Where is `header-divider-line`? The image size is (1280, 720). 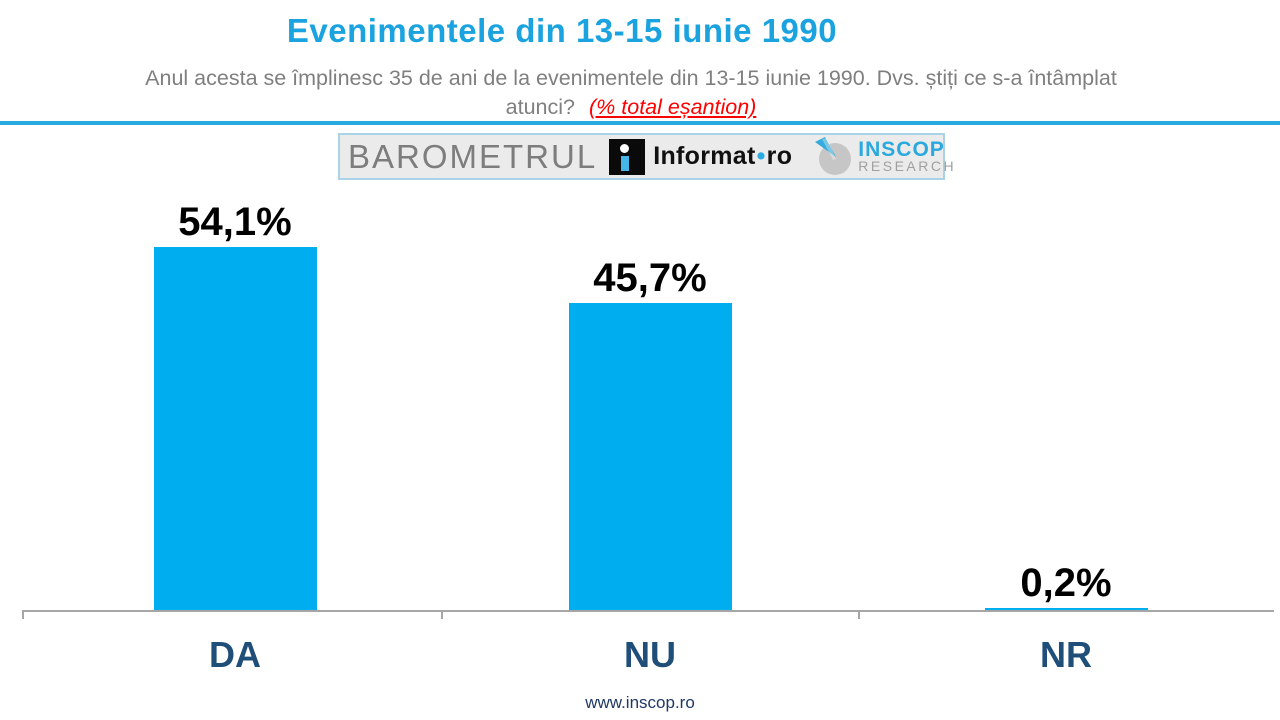
header-divider-line is located at coordinates (640, 123).